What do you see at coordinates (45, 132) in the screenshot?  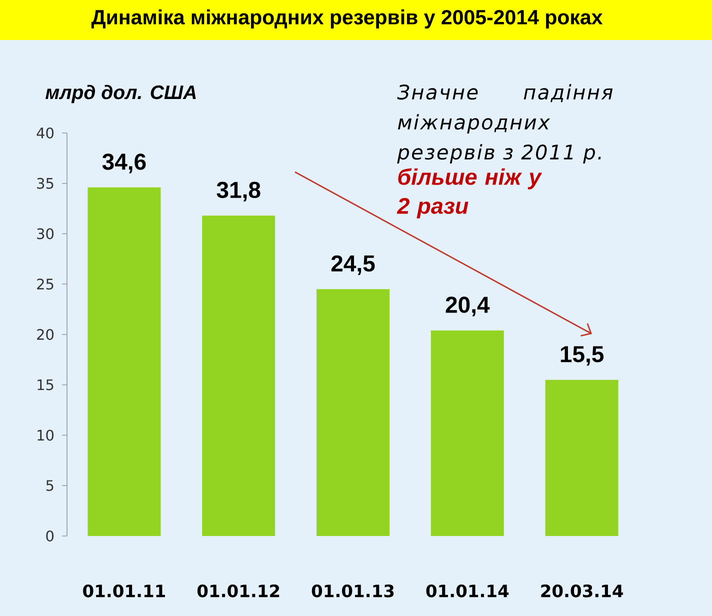 I see `y-tick-label: 40` at bounding box center [45, 132].